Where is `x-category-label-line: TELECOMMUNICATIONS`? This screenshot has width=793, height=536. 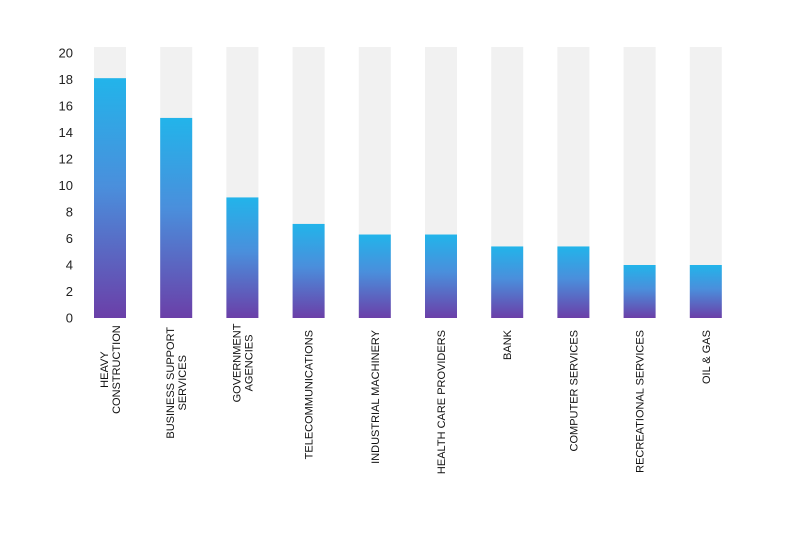
x-category-label-line: TELECOMMUNICATIONS is located at coordinates (310, 394).